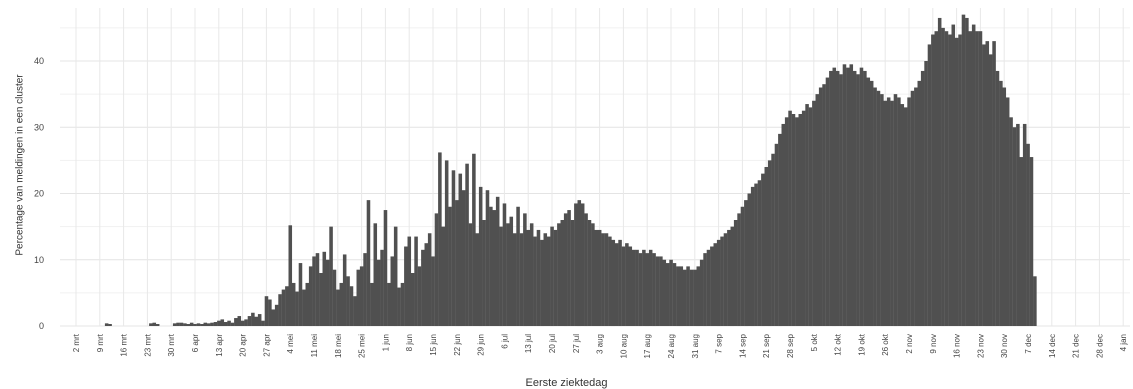 The height and width of the screenshot is (389, 1133). I want to click on x-tick-label: 16 mrt, so click(124, 344).